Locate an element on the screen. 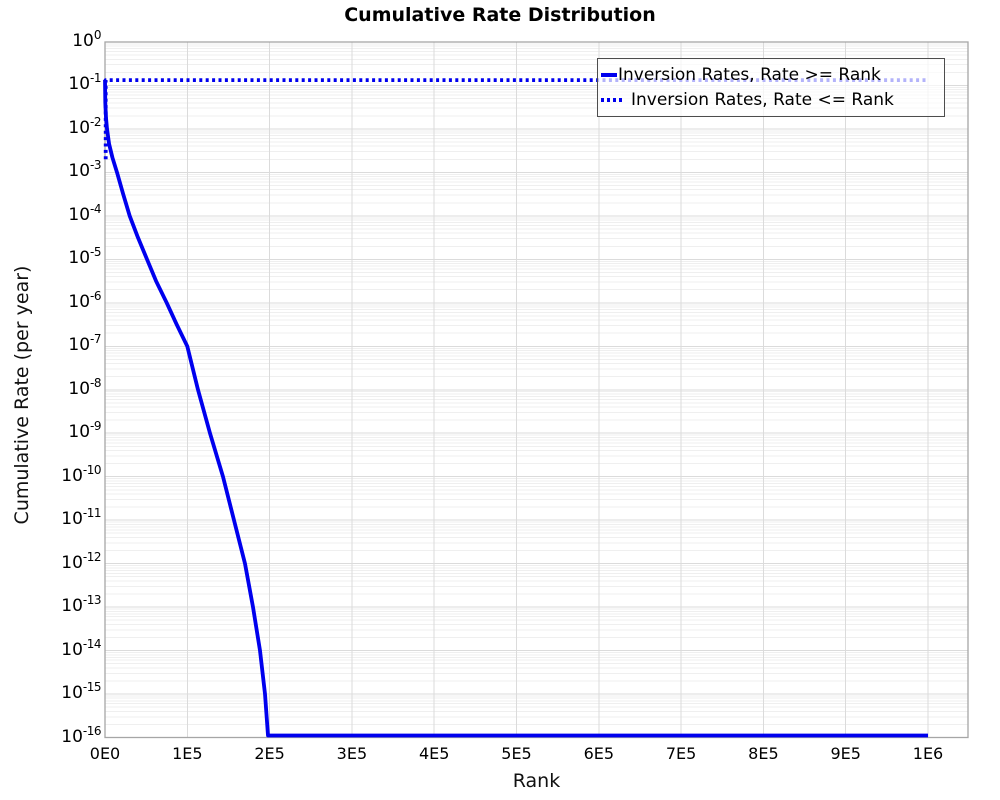 This screenshot has height=800, width=1000. y-tick-label: 10⁻⁹ is located at coordinates (84, 431).